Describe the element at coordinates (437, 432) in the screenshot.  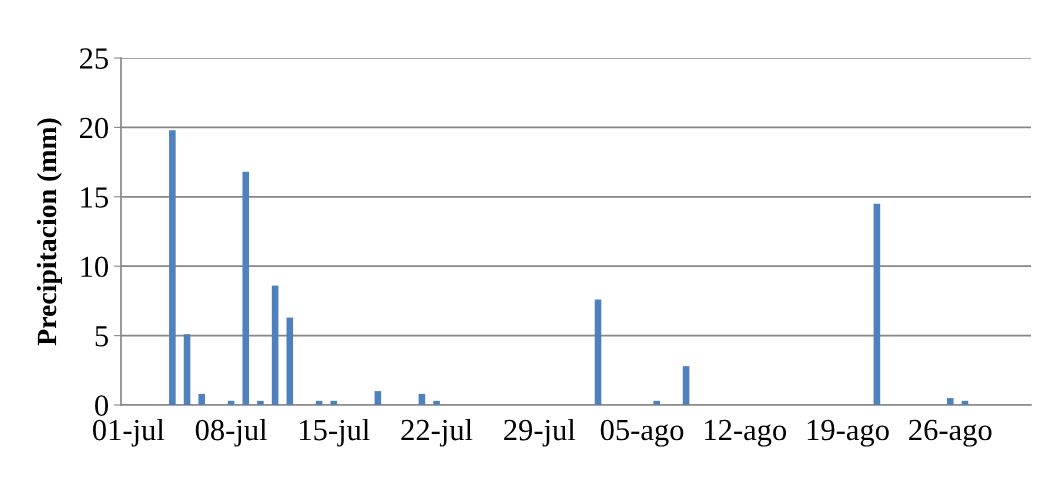
I see `x-tick-label: 22-jul` at that location.